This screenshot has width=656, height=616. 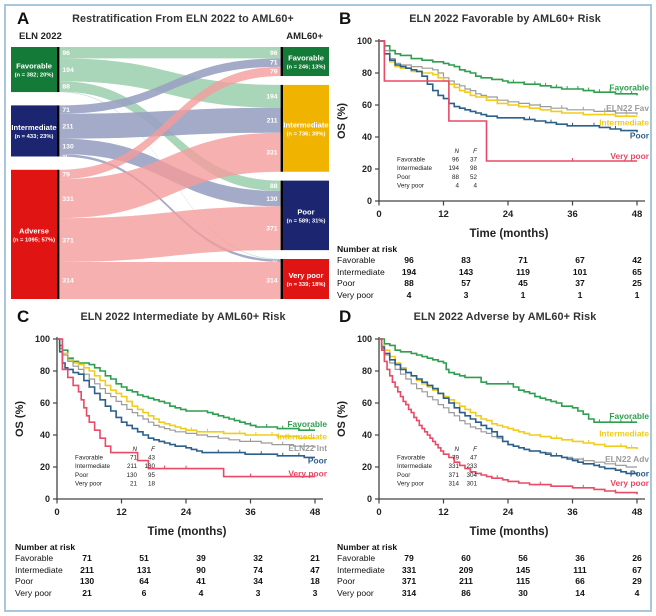 What do you see at coordinates (523, 260) in the screenshot?
I see `risk-value: 71` at bounding box center [523, 260].